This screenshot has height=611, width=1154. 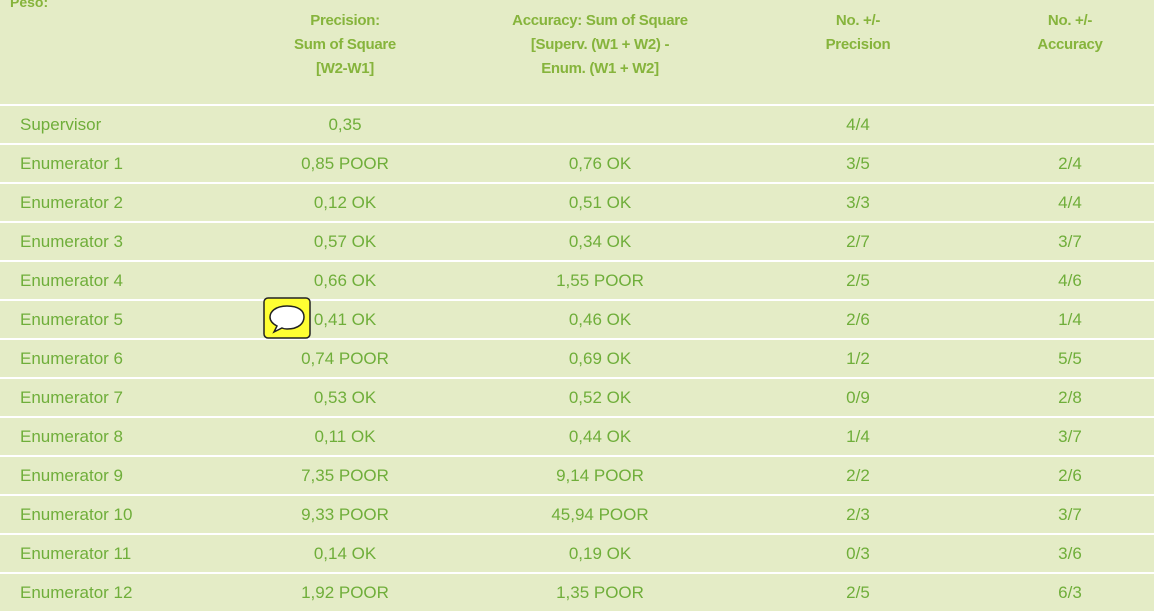 I want to click on table-cell: 0,44 OK, so click(x=600, y=436).